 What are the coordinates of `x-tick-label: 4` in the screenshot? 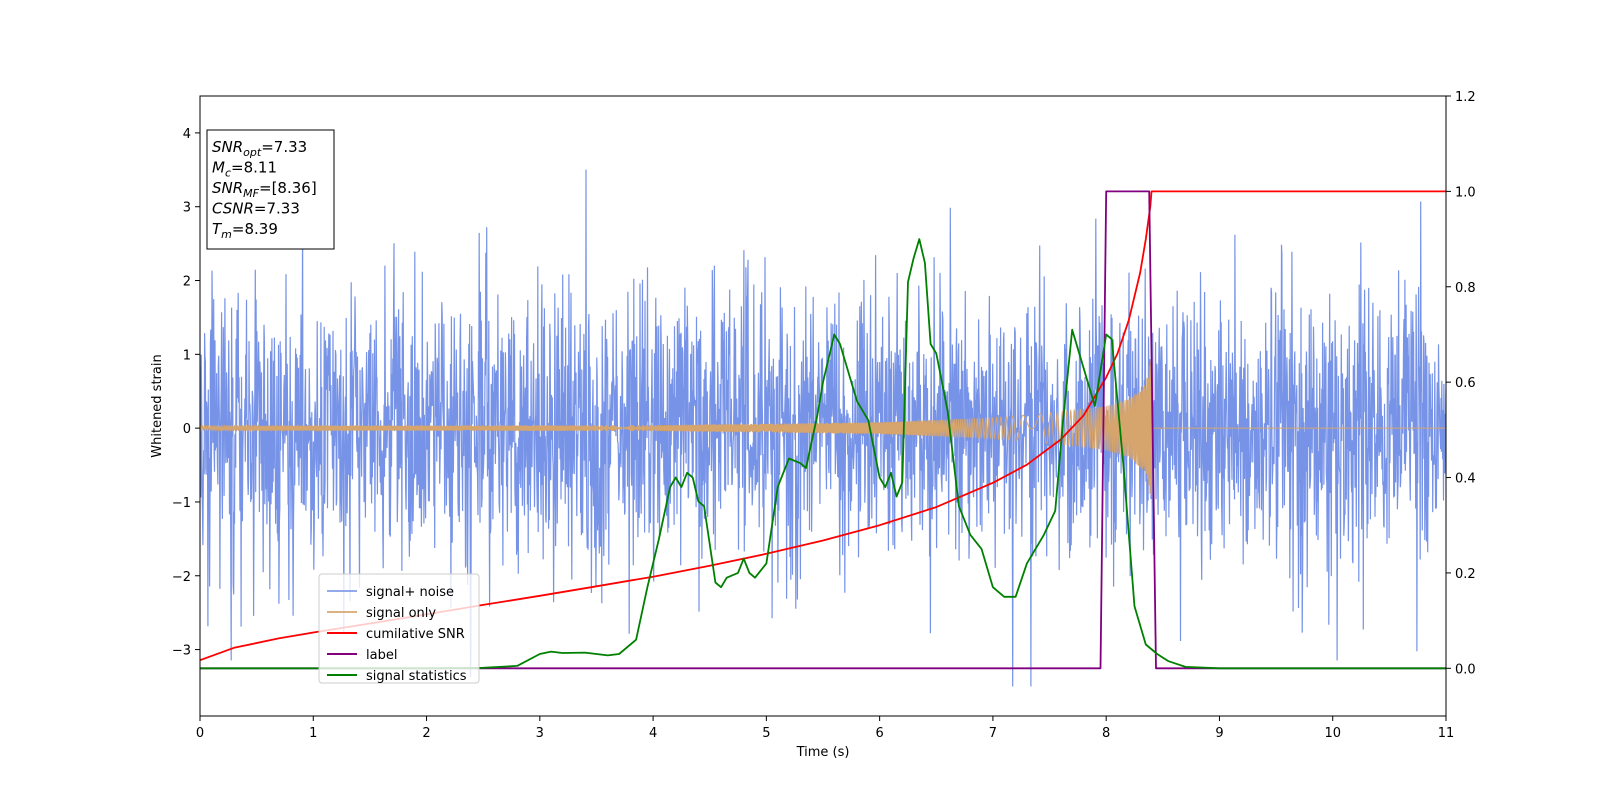 It's located at (653, 733).